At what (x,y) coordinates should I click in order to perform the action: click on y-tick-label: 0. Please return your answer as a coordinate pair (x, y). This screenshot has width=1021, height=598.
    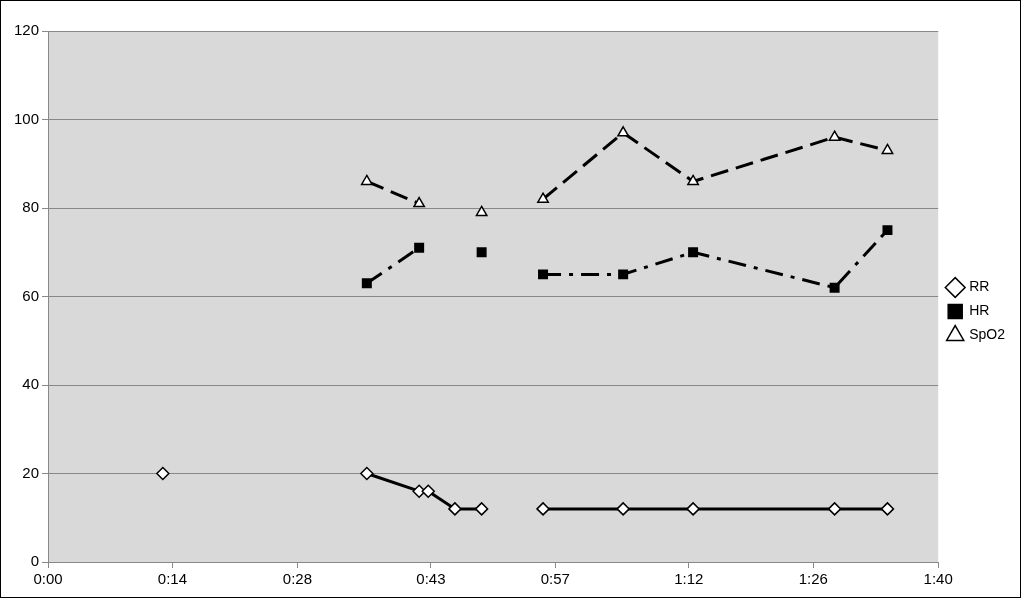
    Looking at the image, I should click on (35, 561).